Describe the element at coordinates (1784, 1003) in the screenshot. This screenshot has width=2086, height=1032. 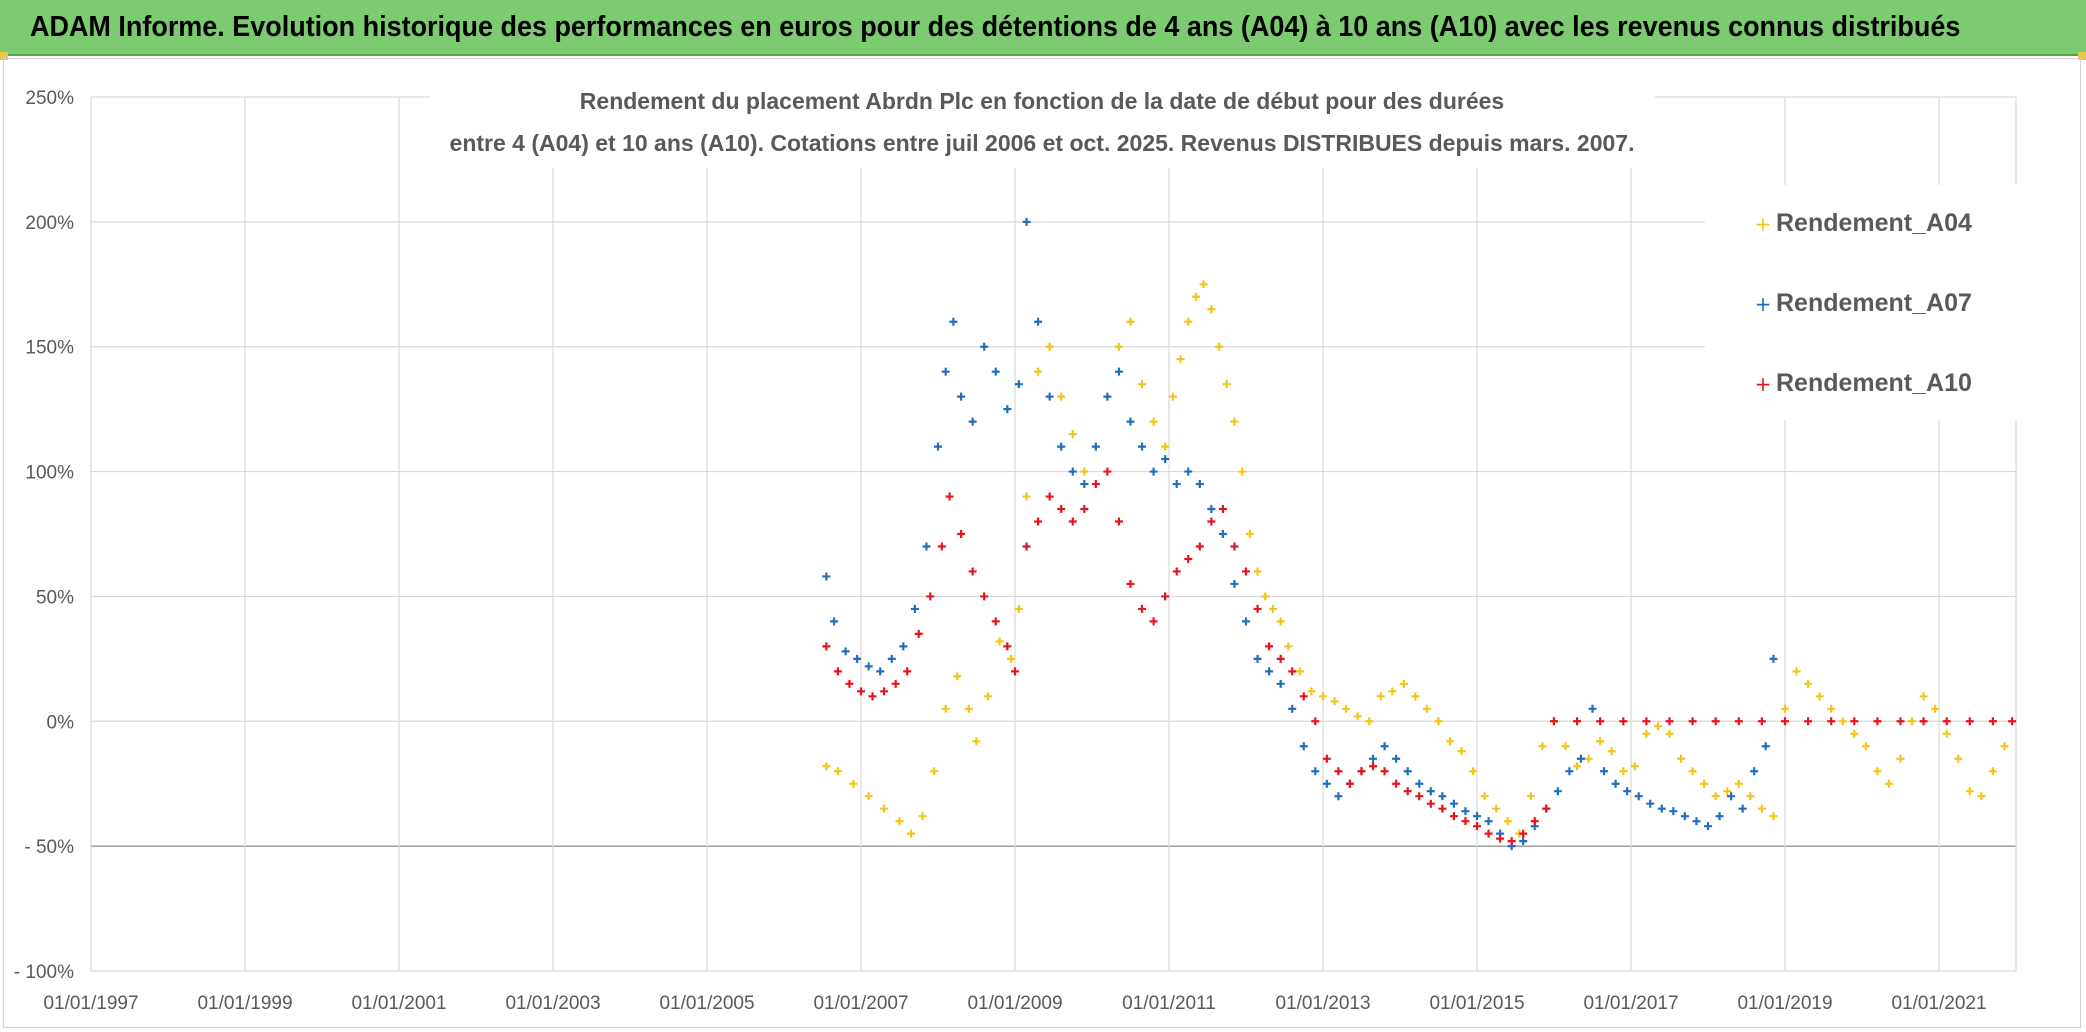
I see `x-tick-label: 01/01/2019` at that location.